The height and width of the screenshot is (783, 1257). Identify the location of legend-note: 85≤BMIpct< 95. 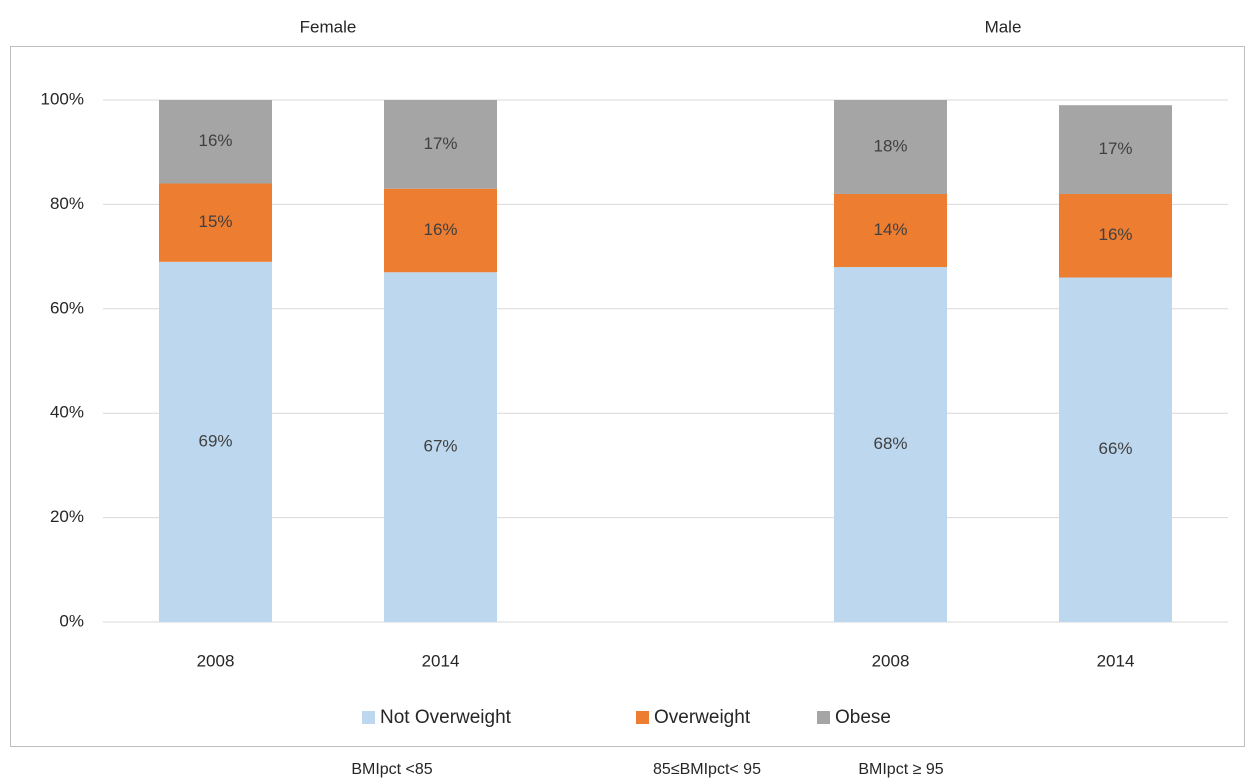
(707, 769).